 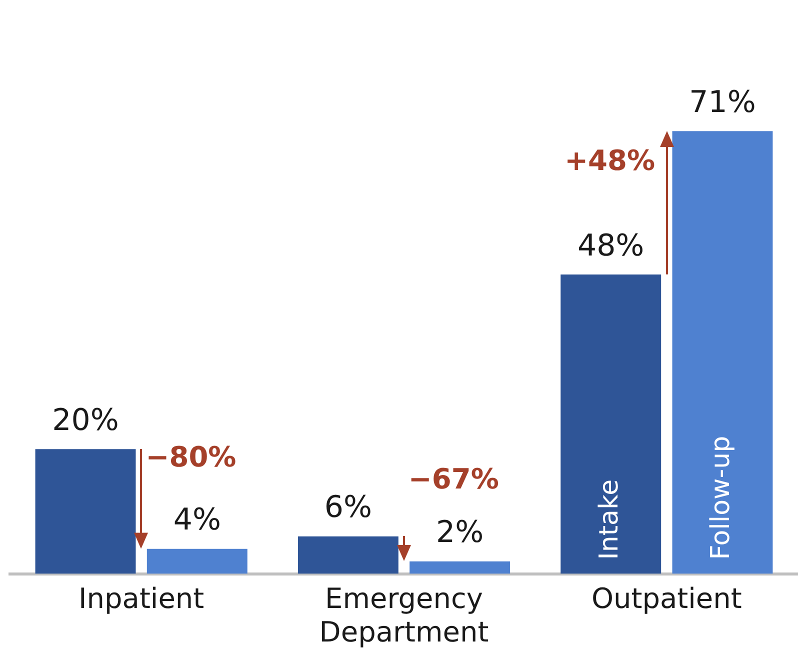 I want to click on x-tick-label: Emergency Department, so click(x=404, y=615).